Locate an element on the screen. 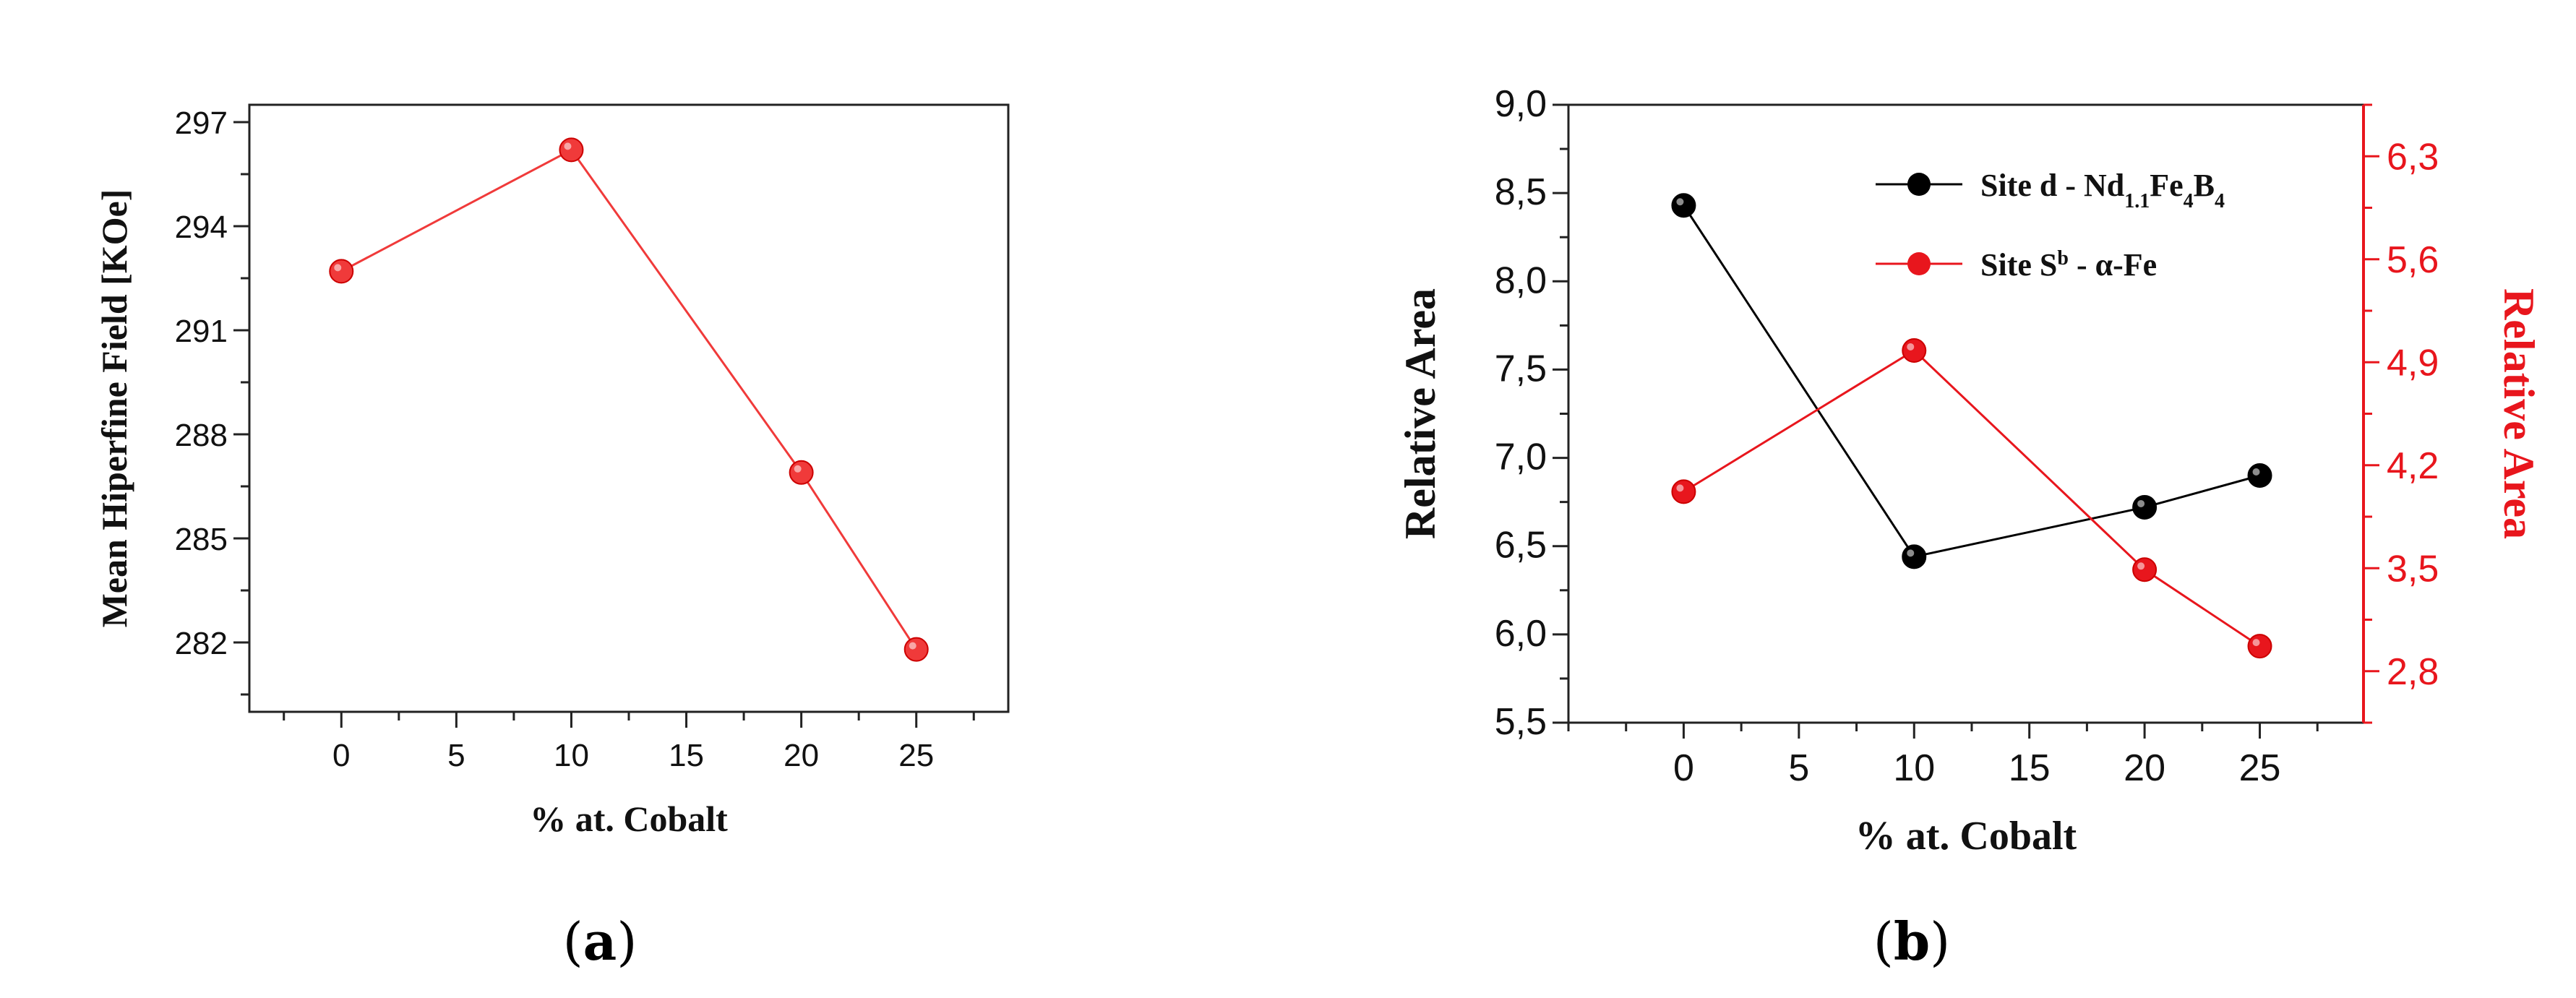 The width and height of the screenshot is (2576, 998). chart-b-y-tick-label: 9,0 is located at coordinates (1521, 104).